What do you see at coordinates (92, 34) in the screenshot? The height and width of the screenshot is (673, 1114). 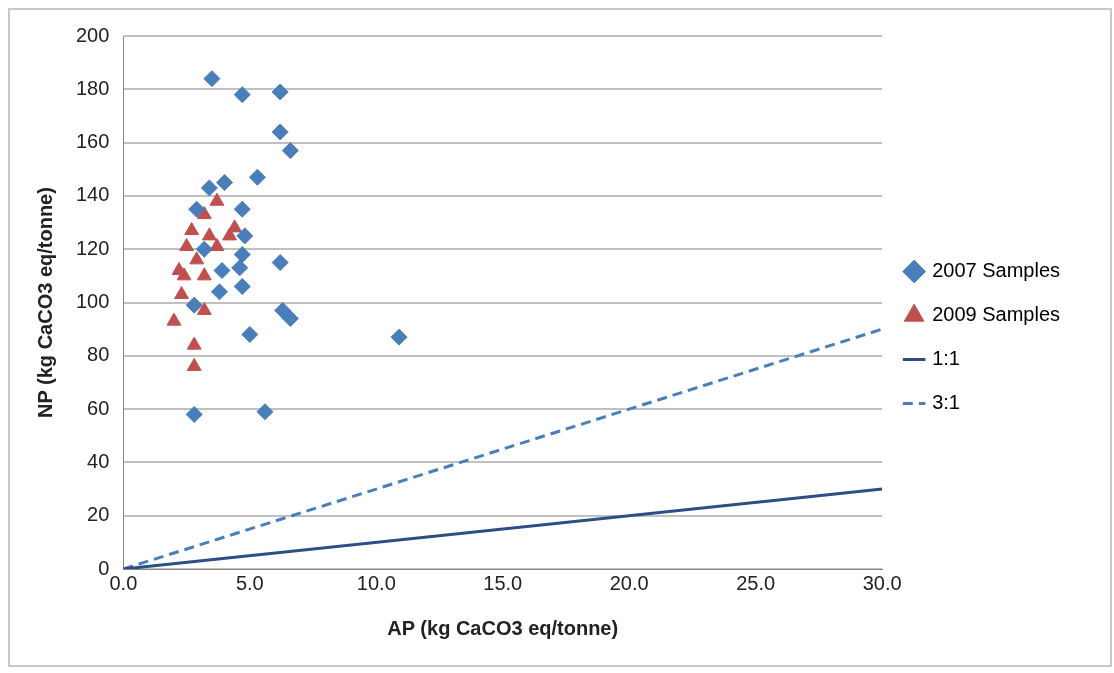 I see `y-tick-label: 200` at bounding box center [92, 34].